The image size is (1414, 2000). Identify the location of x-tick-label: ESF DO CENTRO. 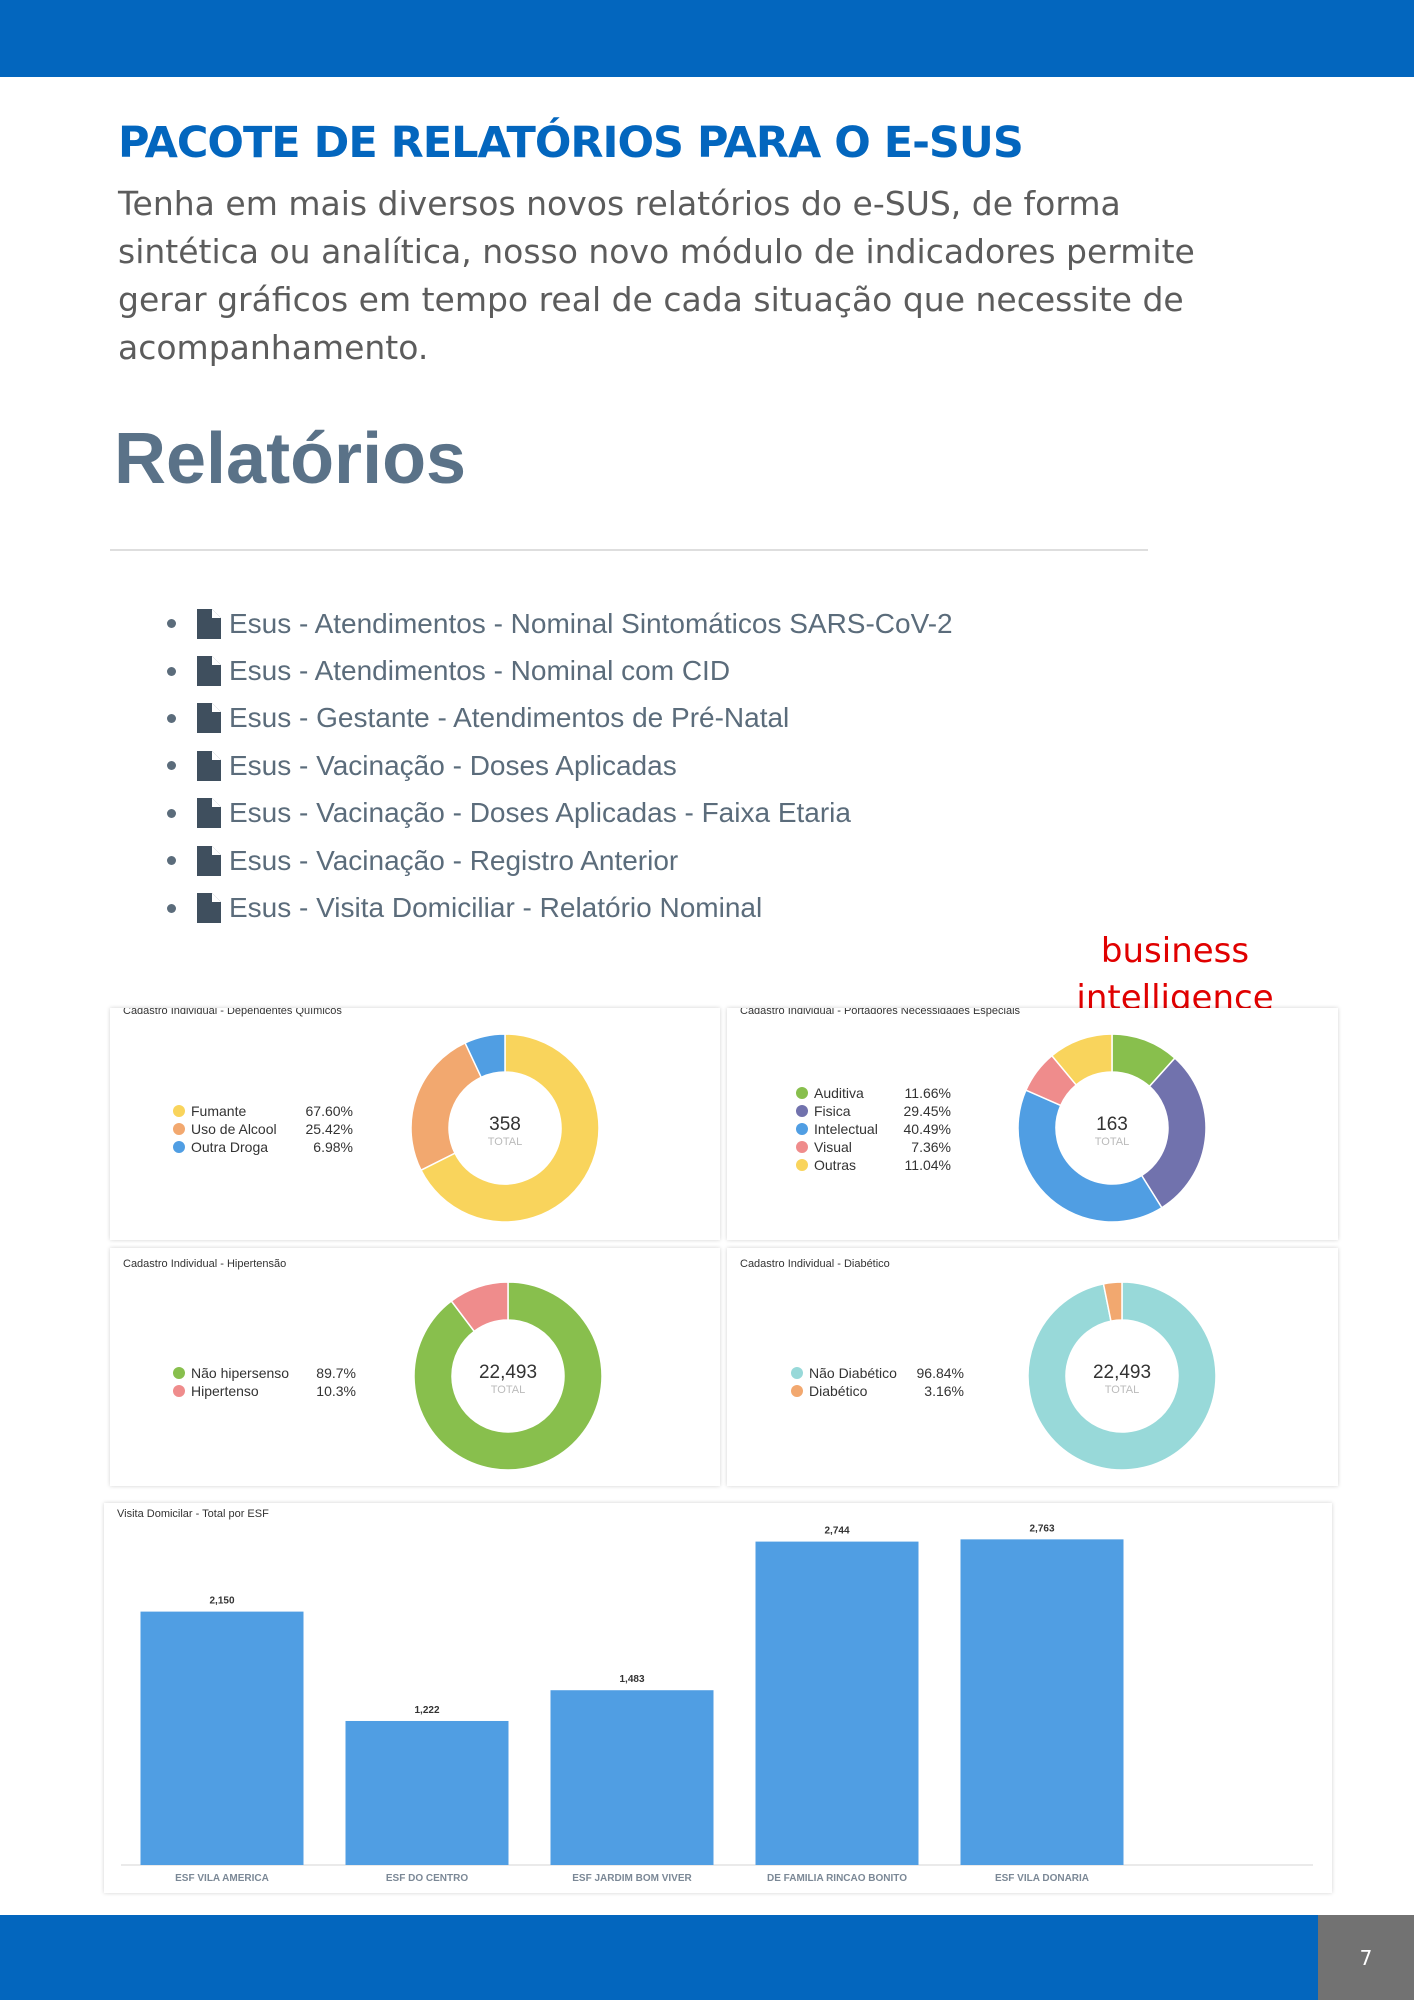
(427, 1878).